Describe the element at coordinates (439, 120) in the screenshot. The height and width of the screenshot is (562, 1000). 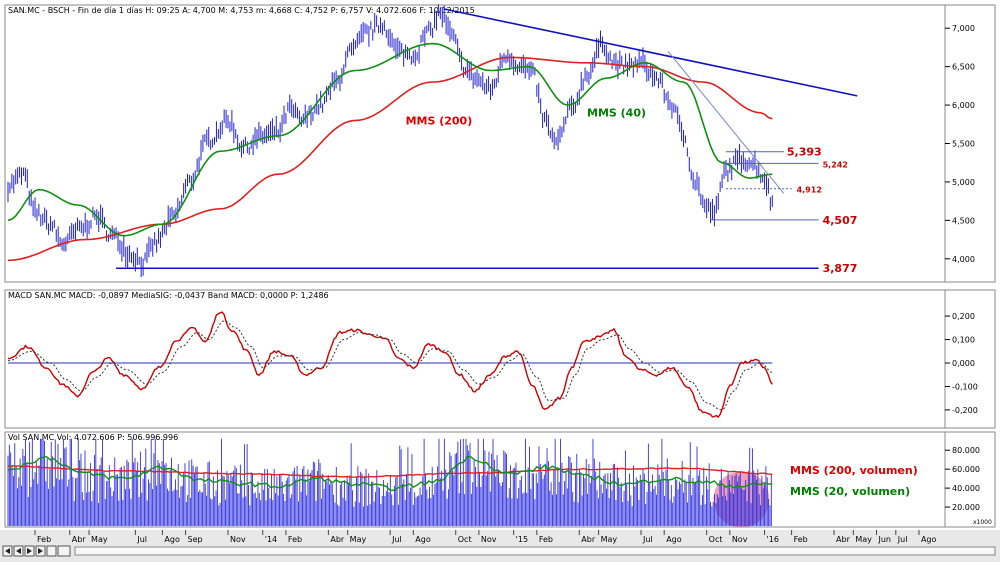
I see `mms200-label: MMS (200)` at that location.